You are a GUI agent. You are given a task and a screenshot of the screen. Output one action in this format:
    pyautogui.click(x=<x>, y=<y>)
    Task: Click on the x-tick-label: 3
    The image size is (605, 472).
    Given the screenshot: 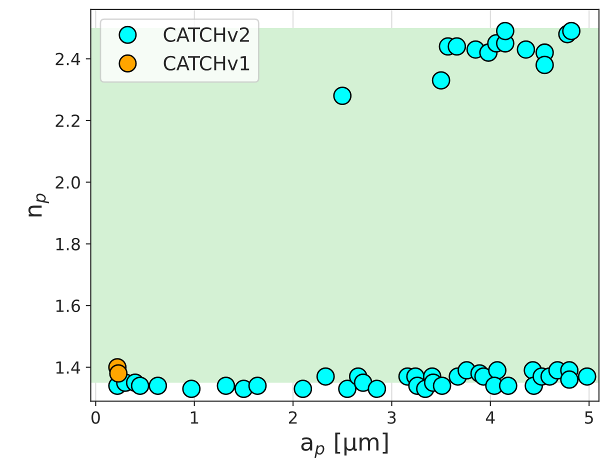 What is the action you would take?
    pyautogui.click(x=392, y=417)
    